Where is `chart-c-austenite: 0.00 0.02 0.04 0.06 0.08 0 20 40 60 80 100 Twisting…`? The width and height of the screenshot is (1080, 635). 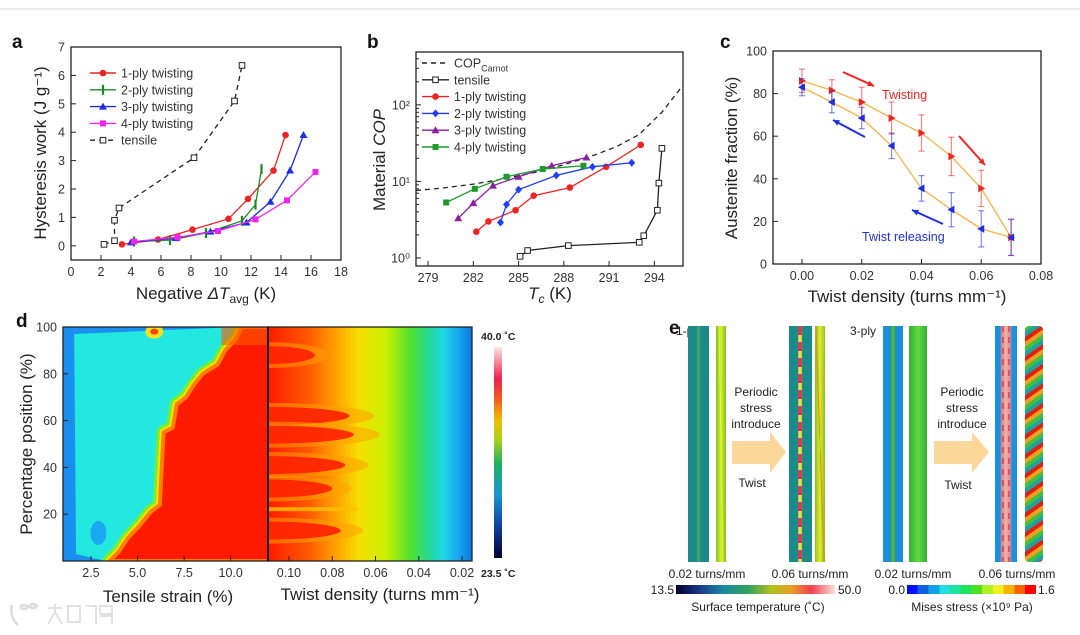
chart-c-austenite: 0.00 0.02 0.04 0.06 0.08 0 20 40 60 80 100 Twisting… is located at coordinates (899, 164).